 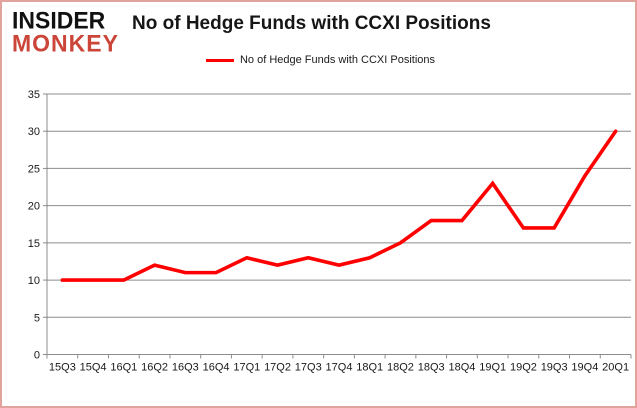 What do you see at coordinates (154, 368) in the screenshot?
I see `x-tick-label: 16Q2` at bounding box center [154, 368].